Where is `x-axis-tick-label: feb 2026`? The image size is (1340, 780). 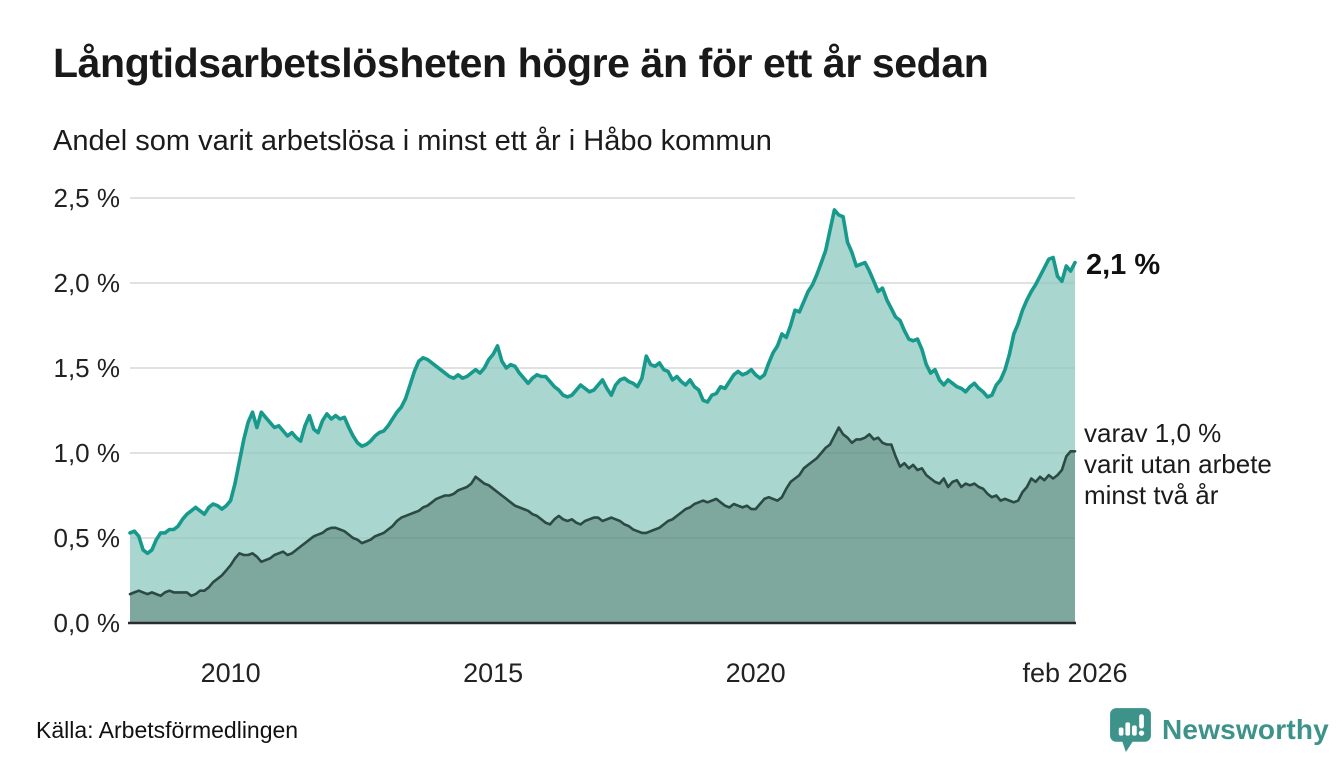 x-axis-tick-label: feb 2026 is located at coordinates (1075, 673).